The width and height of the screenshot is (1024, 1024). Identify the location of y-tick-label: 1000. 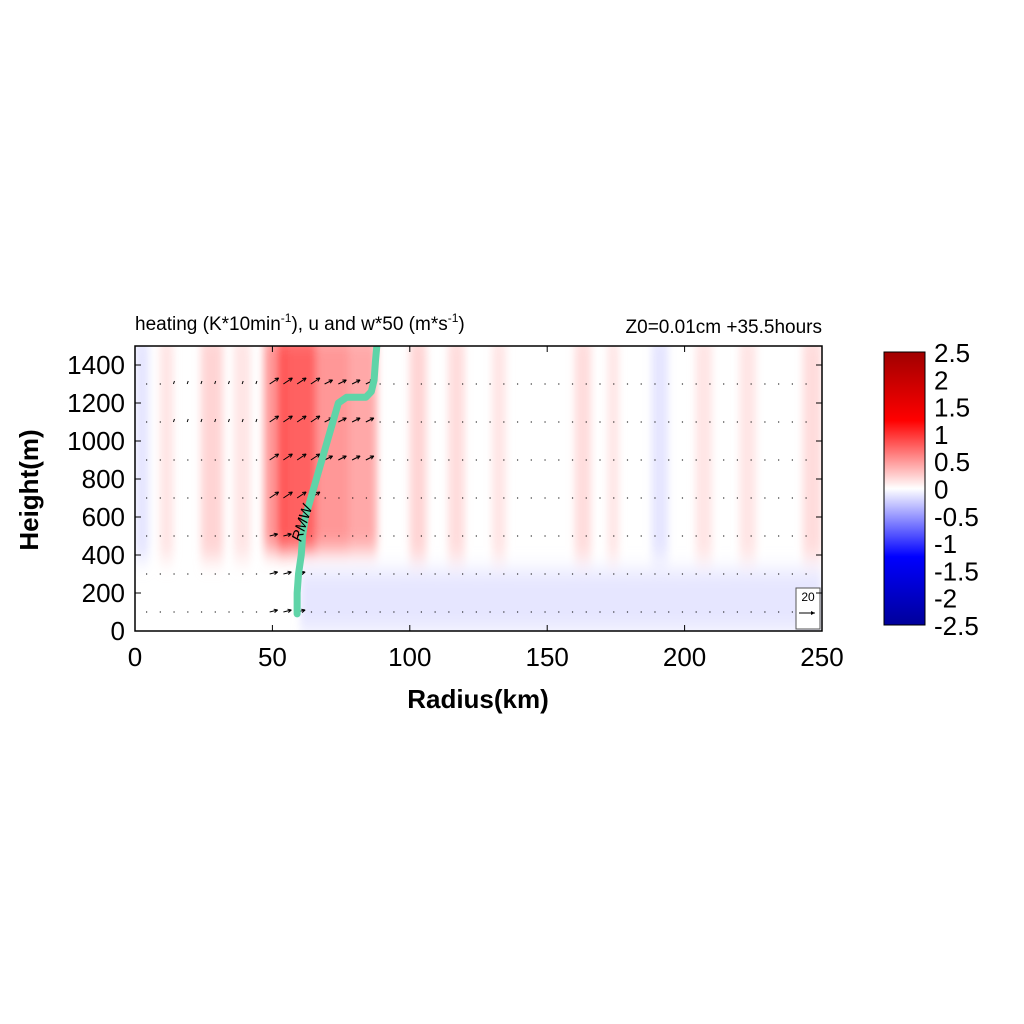
(96, 441).